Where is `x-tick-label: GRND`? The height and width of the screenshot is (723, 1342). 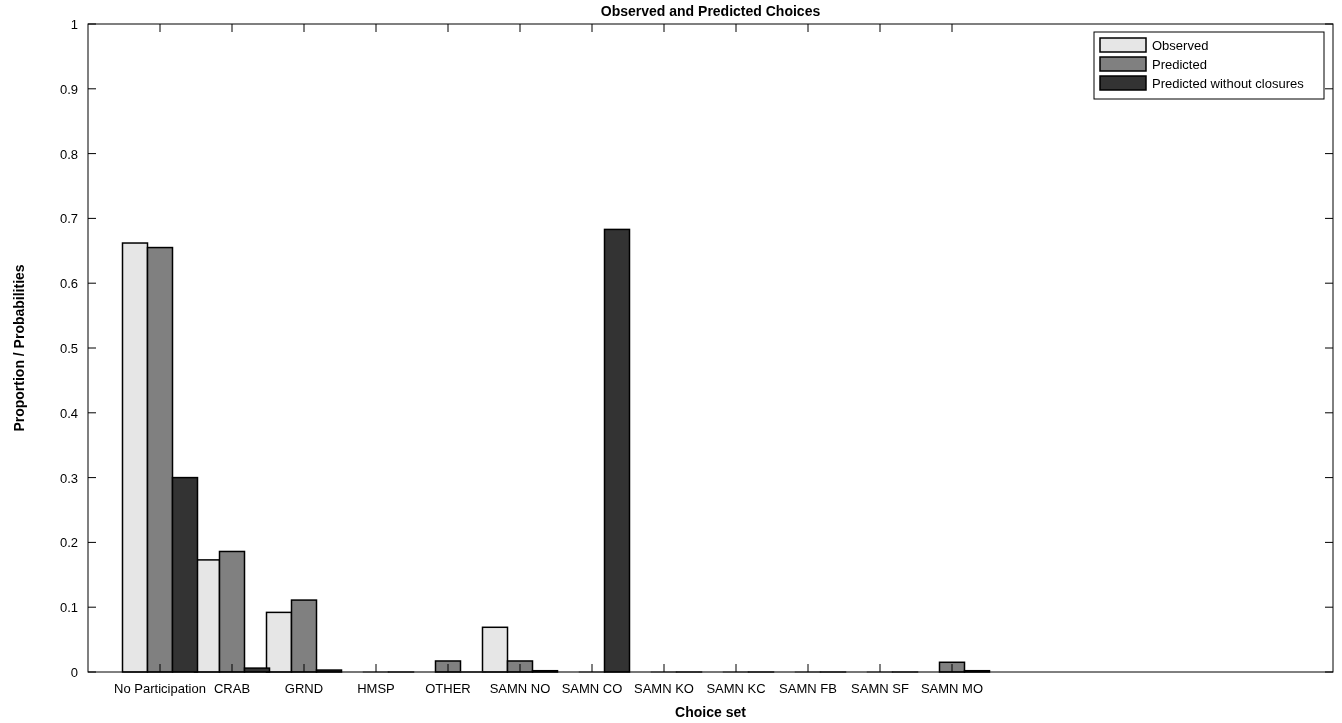 x-tick-label: GRND is located at coordinates (304, 688).